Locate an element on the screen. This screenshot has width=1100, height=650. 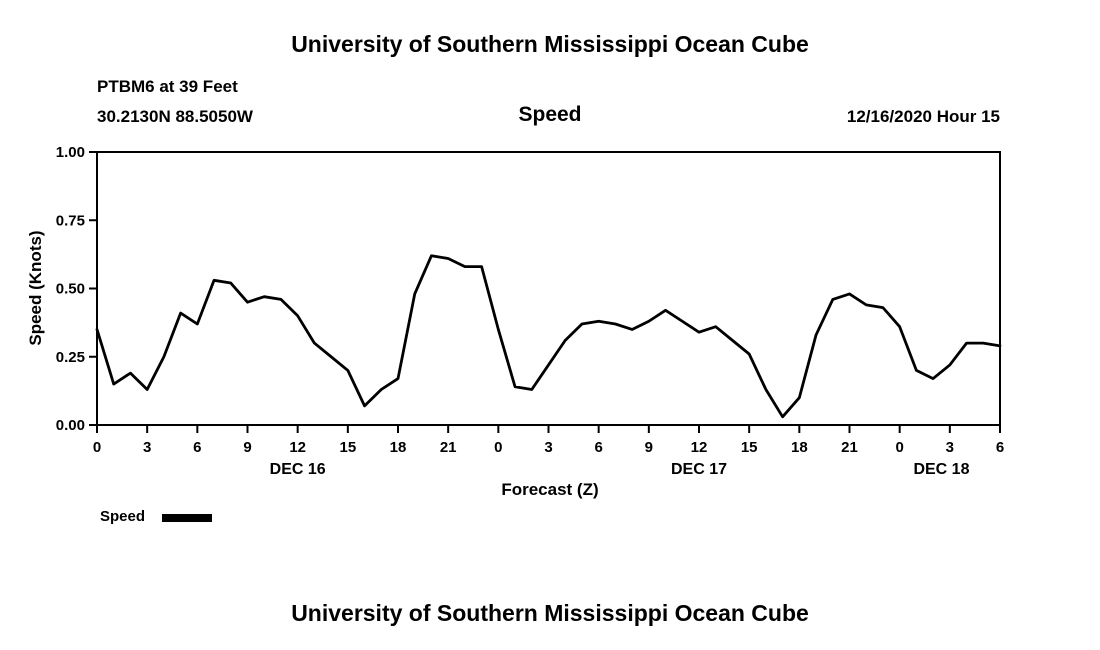
forecast-datetime-label: 12/16/2020 Hour 15 is located at coordinates (923, 116).